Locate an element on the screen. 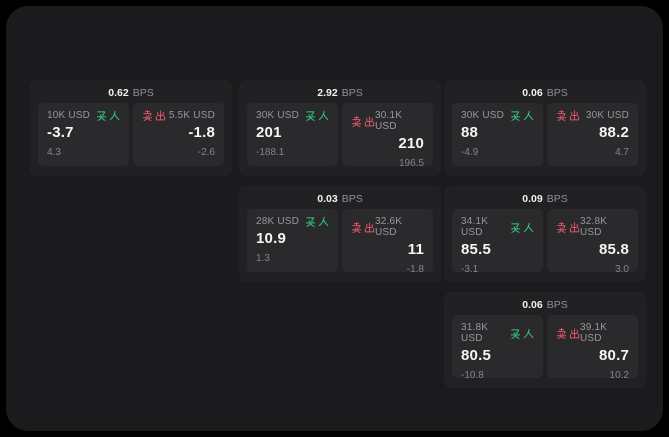 This screenshot has width=669, height=437. sell-price: 80.7 is located at coordinates (614, 355).